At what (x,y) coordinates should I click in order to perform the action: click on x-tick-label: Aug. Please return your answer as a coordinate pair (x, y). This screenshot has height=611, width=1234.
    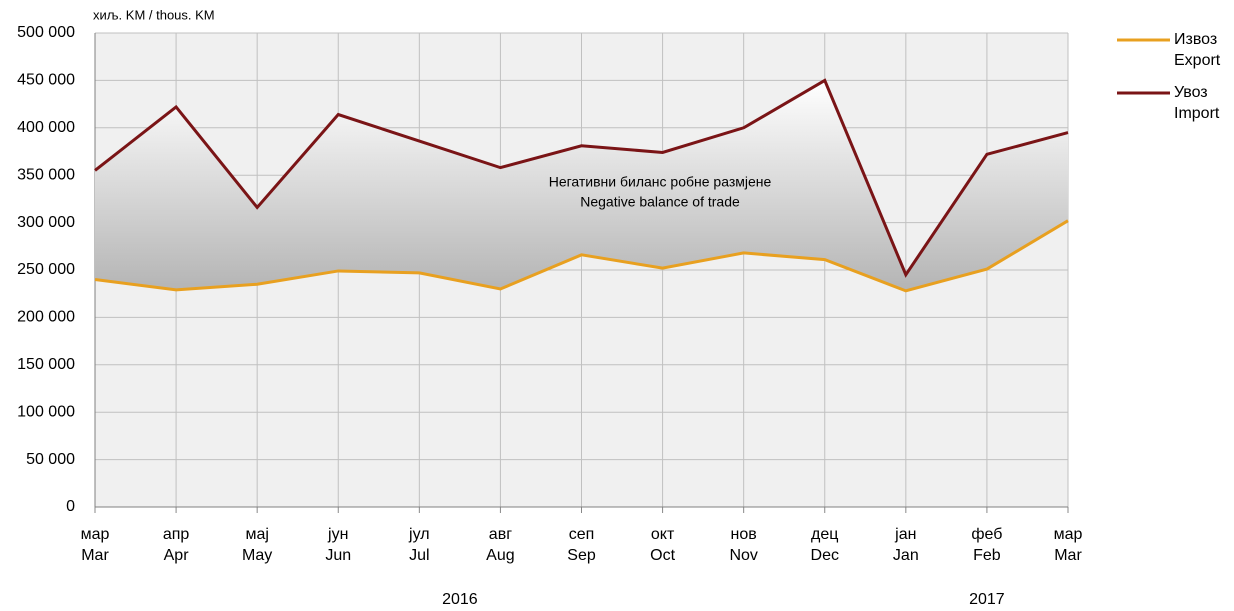
    Looking at the image, I should click on (500, 555).